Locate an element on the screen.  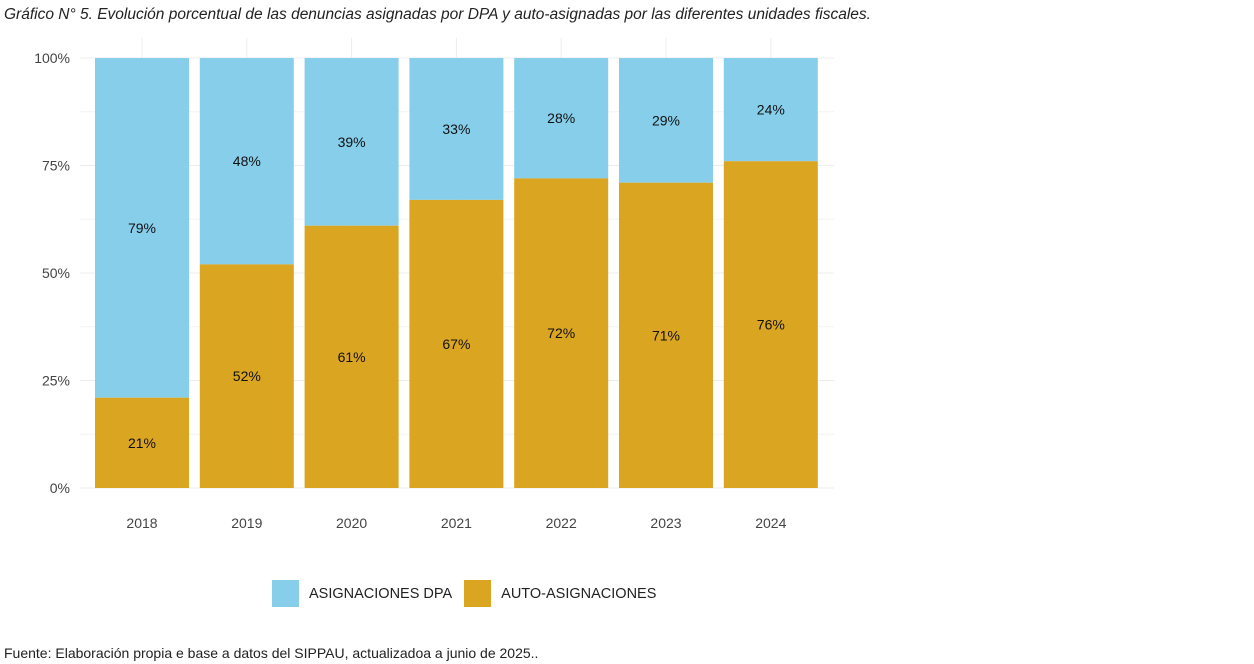
x-tick-label: 2018 is located at coordinates (141, 523).